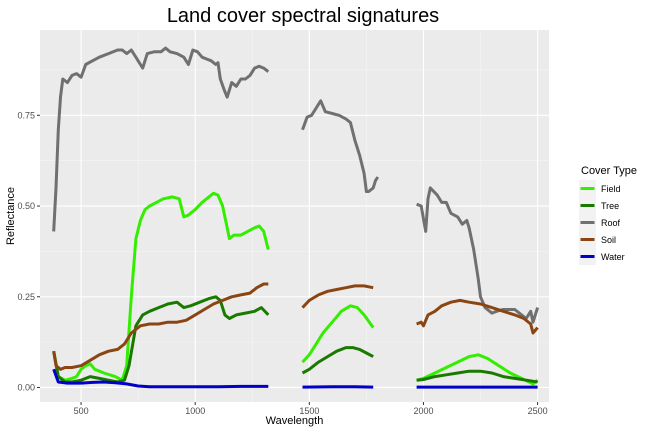 This screenshot has height=432, width=648. What do you see at coordinates (611, 189) in the screenshot?
I see `legend-label-field: Field` at bounding box center [611, 189].